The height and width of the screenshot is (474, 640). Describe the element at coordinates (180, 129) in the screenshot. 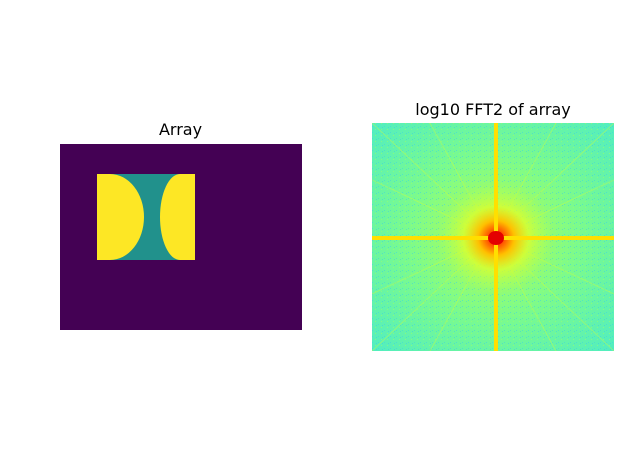

I see `array-title: Array` at that location.